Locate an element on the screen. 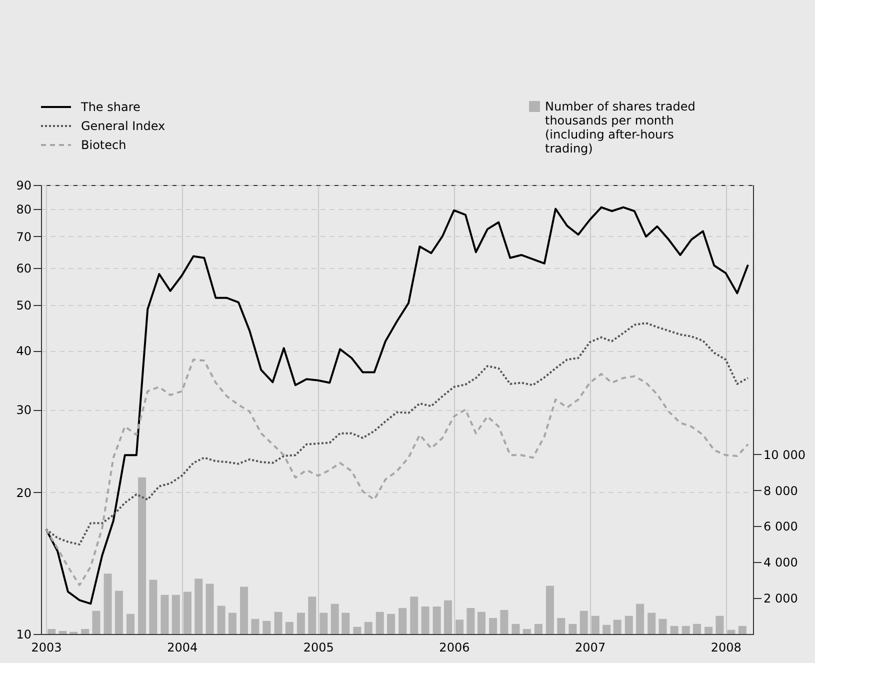 The height and width of the screenshot is (679, 874). y-tick-label: 10 is located at coordinates (24, 635).